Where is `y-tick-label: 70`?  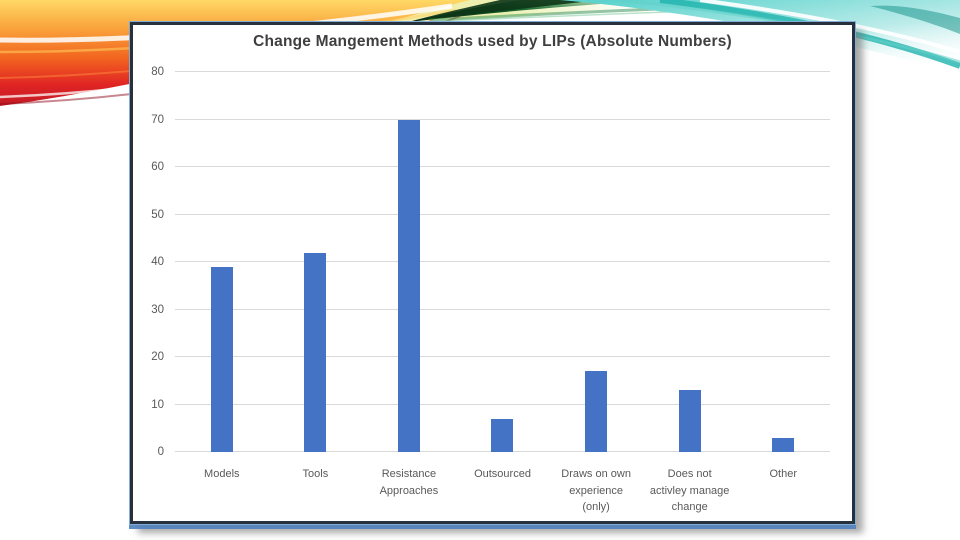 y-tick-label: 70 is located at coordinates (157, 119).